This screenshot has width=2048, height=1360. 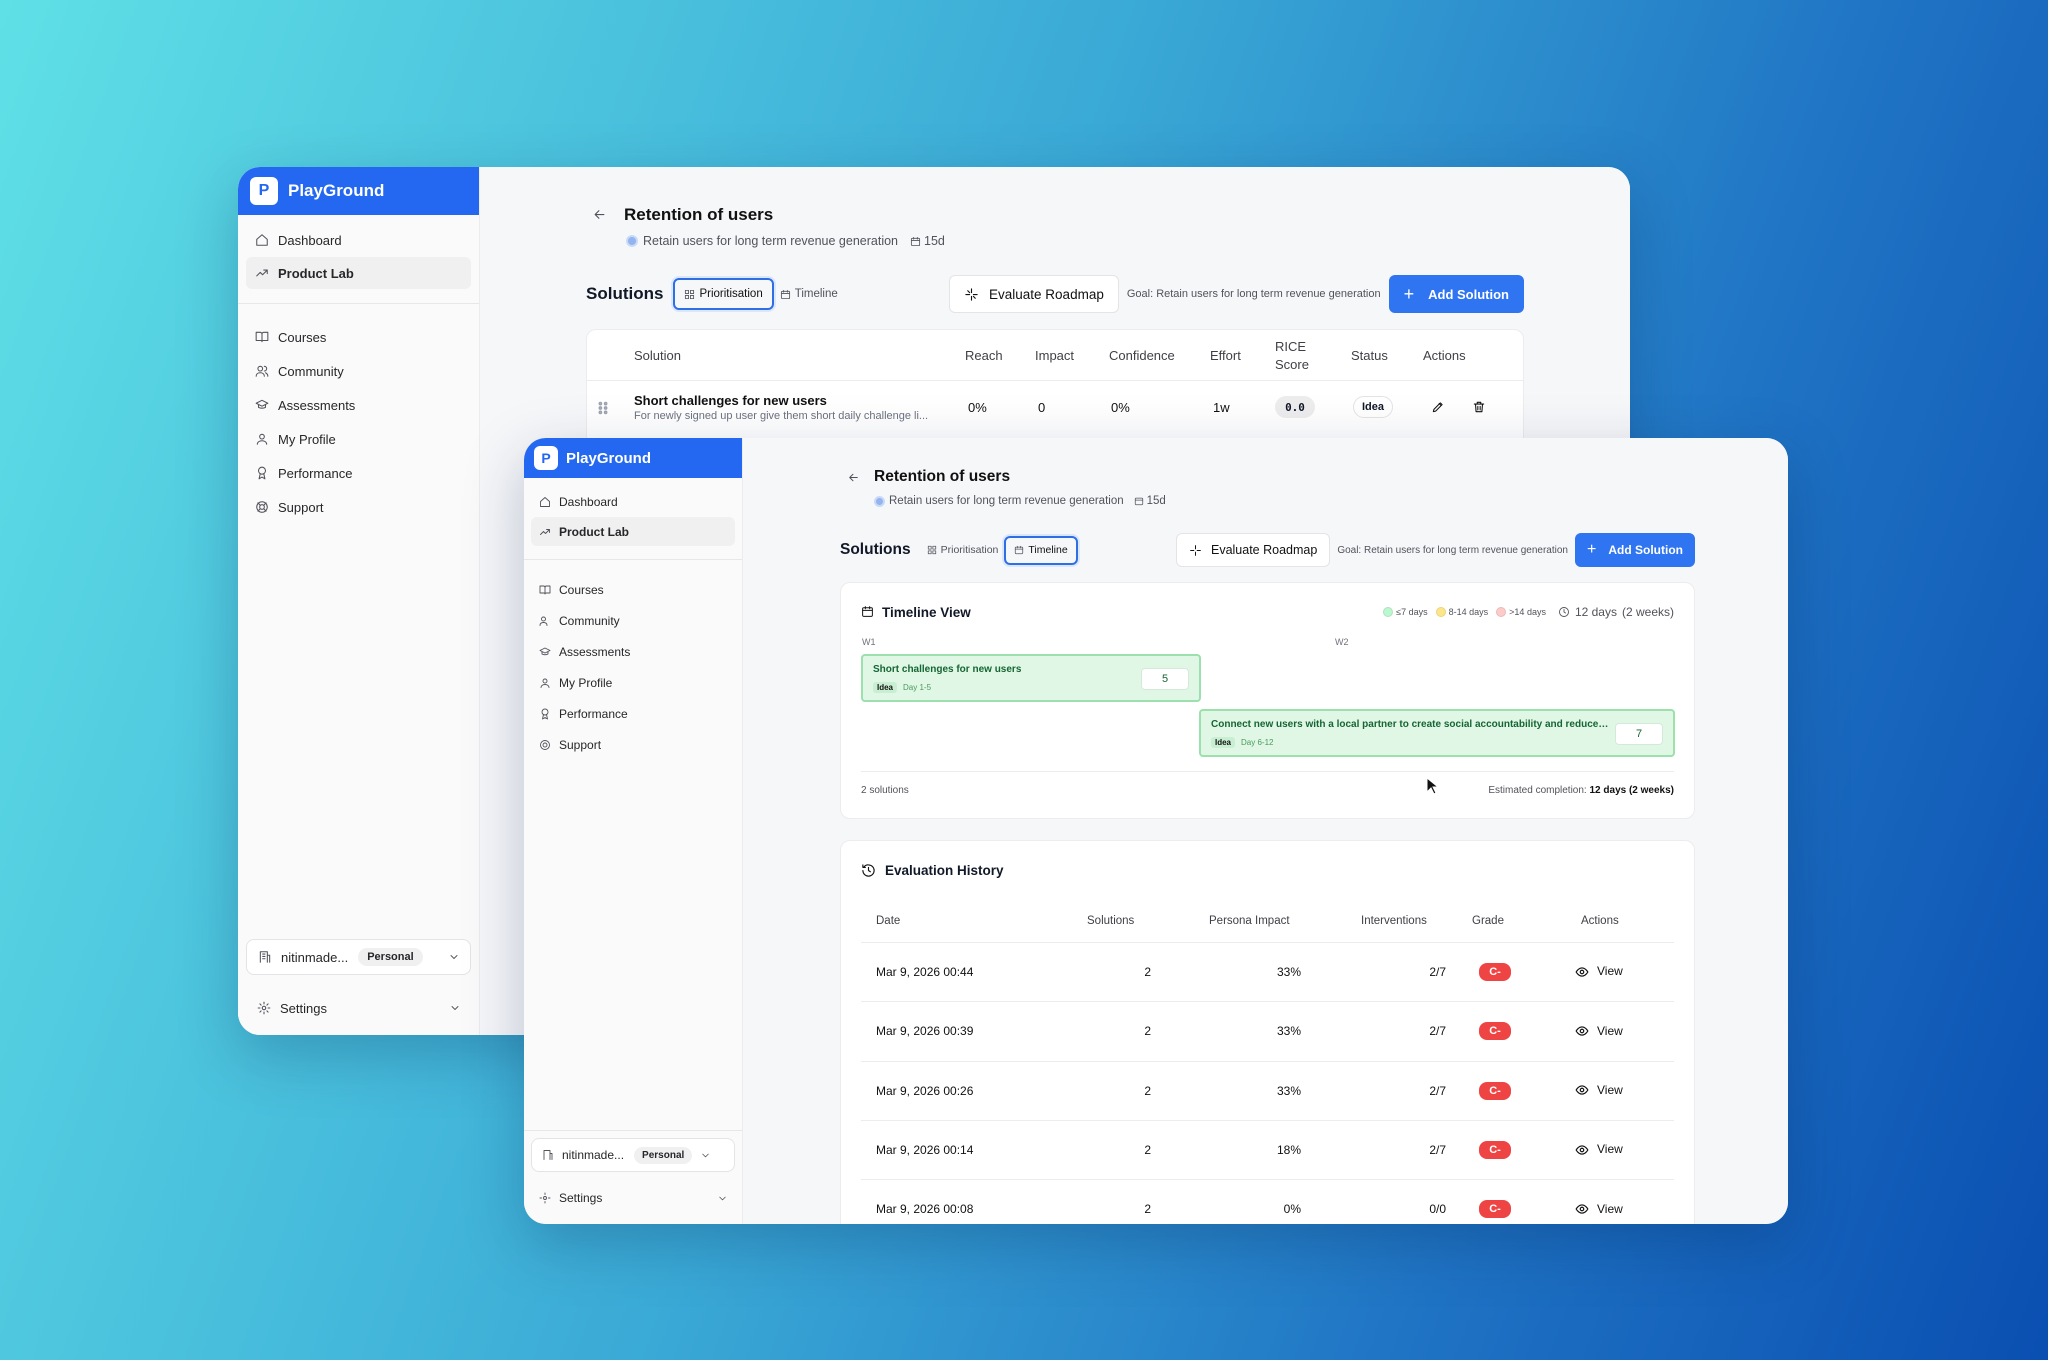 What do you see at coordinates (262, 473) in the screenshot?
I see `award-icon` at bounding box center [262, 473].